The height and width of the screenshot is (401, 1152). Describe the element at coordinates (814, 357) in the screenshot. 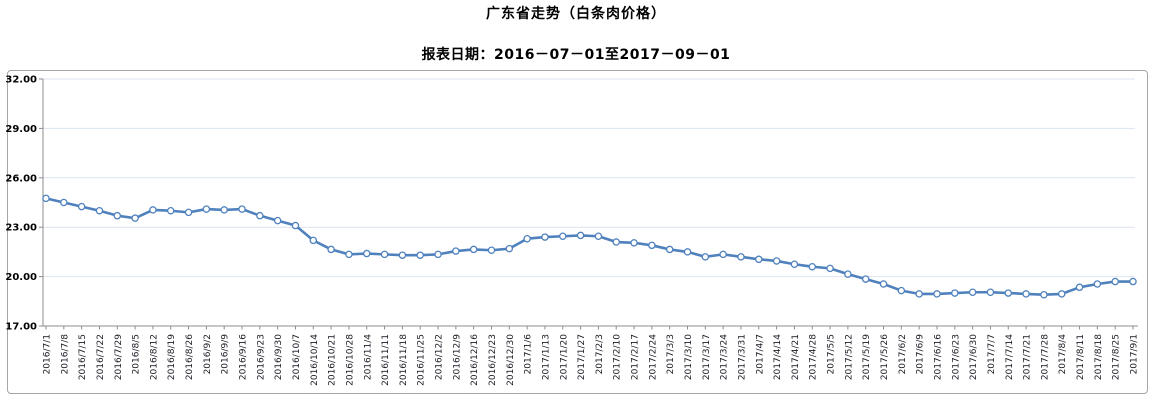

I see `x-axis-date-label: 2017/4/28` at that location.